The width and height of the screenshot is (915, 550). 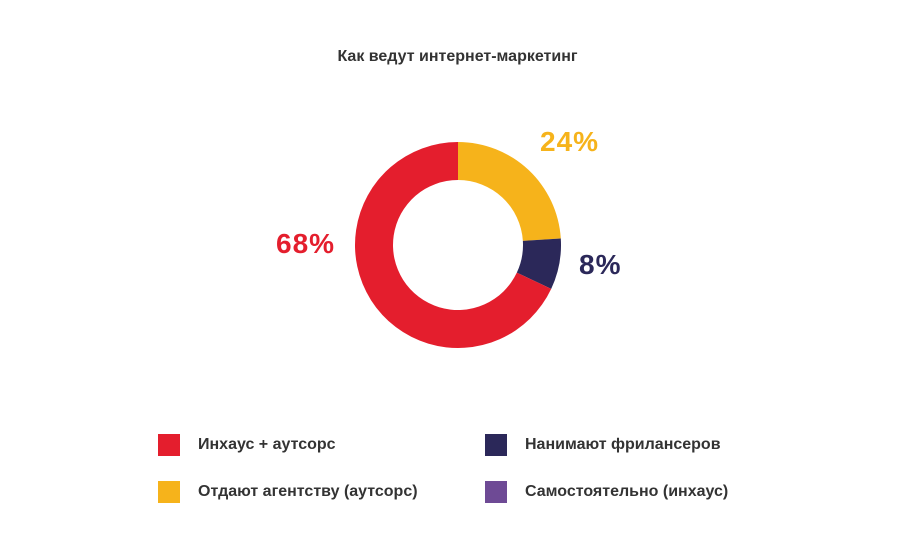 I want to click on data-label-freelancers: 8%, so click(x=600, y=264).